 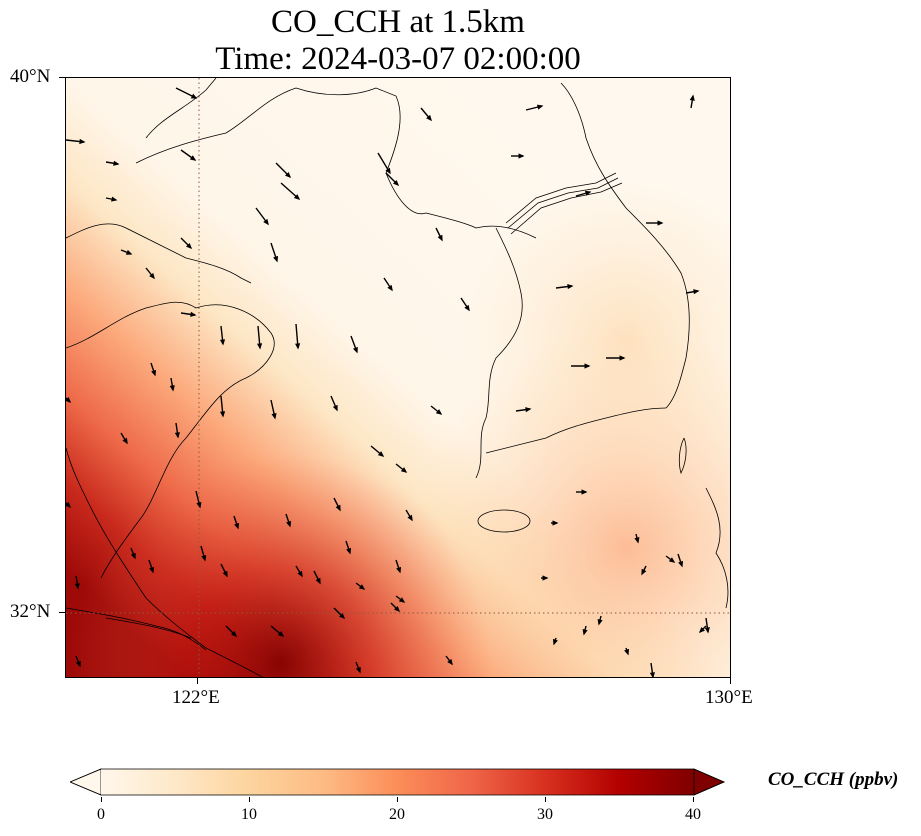 What do you see at coordinates (148, 628) in the screenshot?
I see `coastline-yangtze-north` at bounding box center [148, 628].